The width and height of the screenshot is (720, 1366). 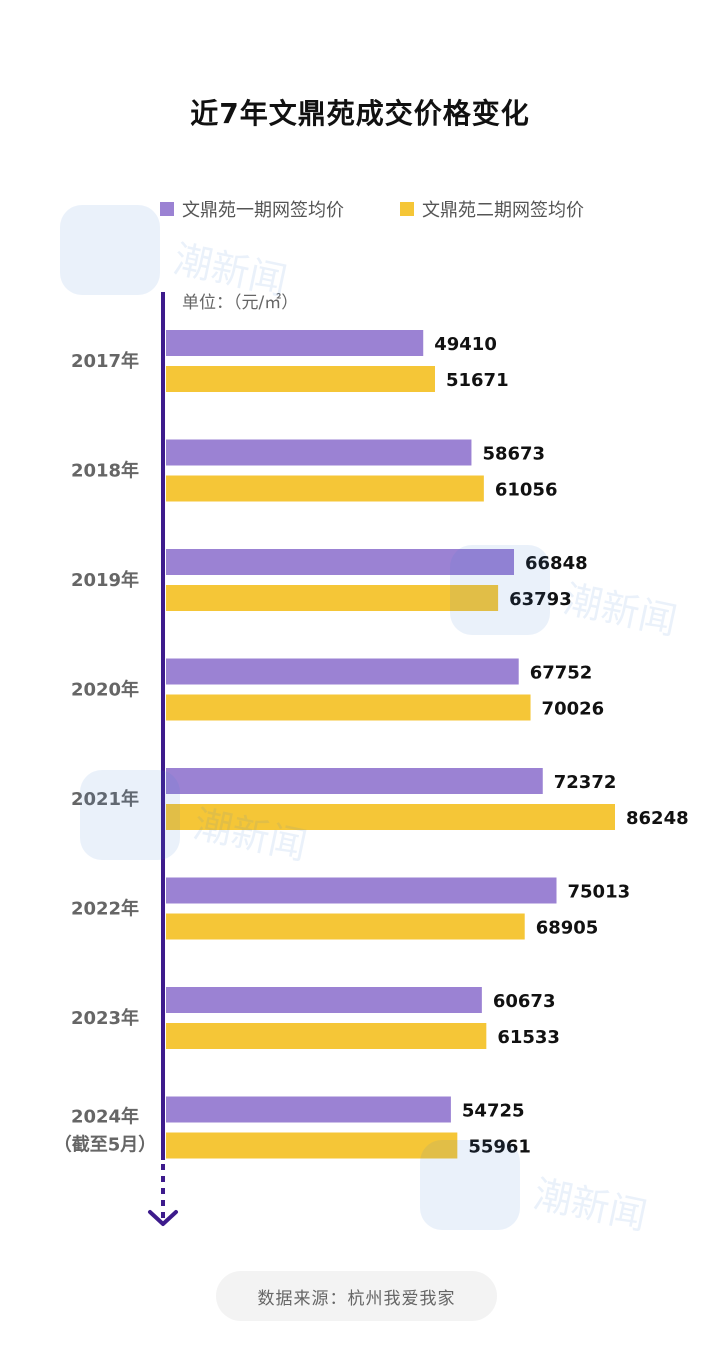 I want to click on data-label: 51671, so click(x=477, y=380).